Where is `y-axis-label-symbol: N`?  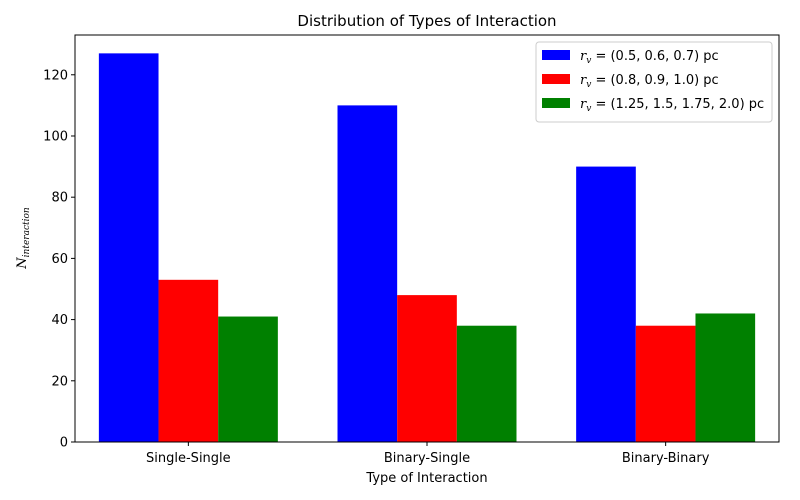
y-axis-label-symbol: N is located at coordinates (22, 263).